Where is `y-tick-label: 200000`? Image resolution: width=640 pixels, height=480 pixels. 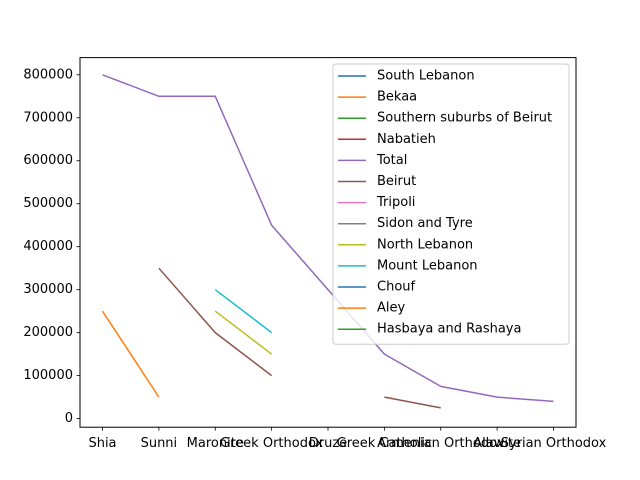 y-tick-label: 200000 is located at coordinates (48, 332).